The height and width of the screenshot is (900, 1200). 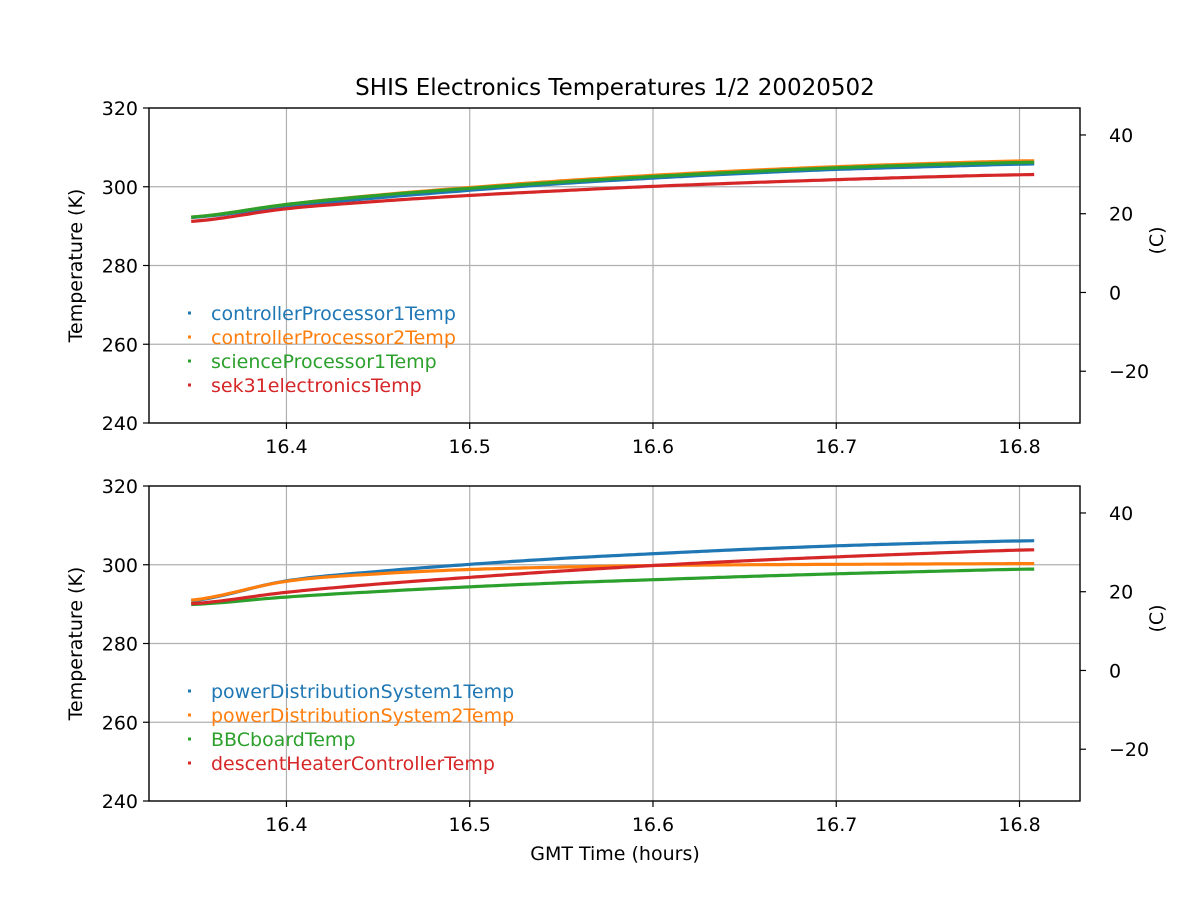 I want to click on legend-label: controllerProcessor2Temp, so click(x=333, y=338).